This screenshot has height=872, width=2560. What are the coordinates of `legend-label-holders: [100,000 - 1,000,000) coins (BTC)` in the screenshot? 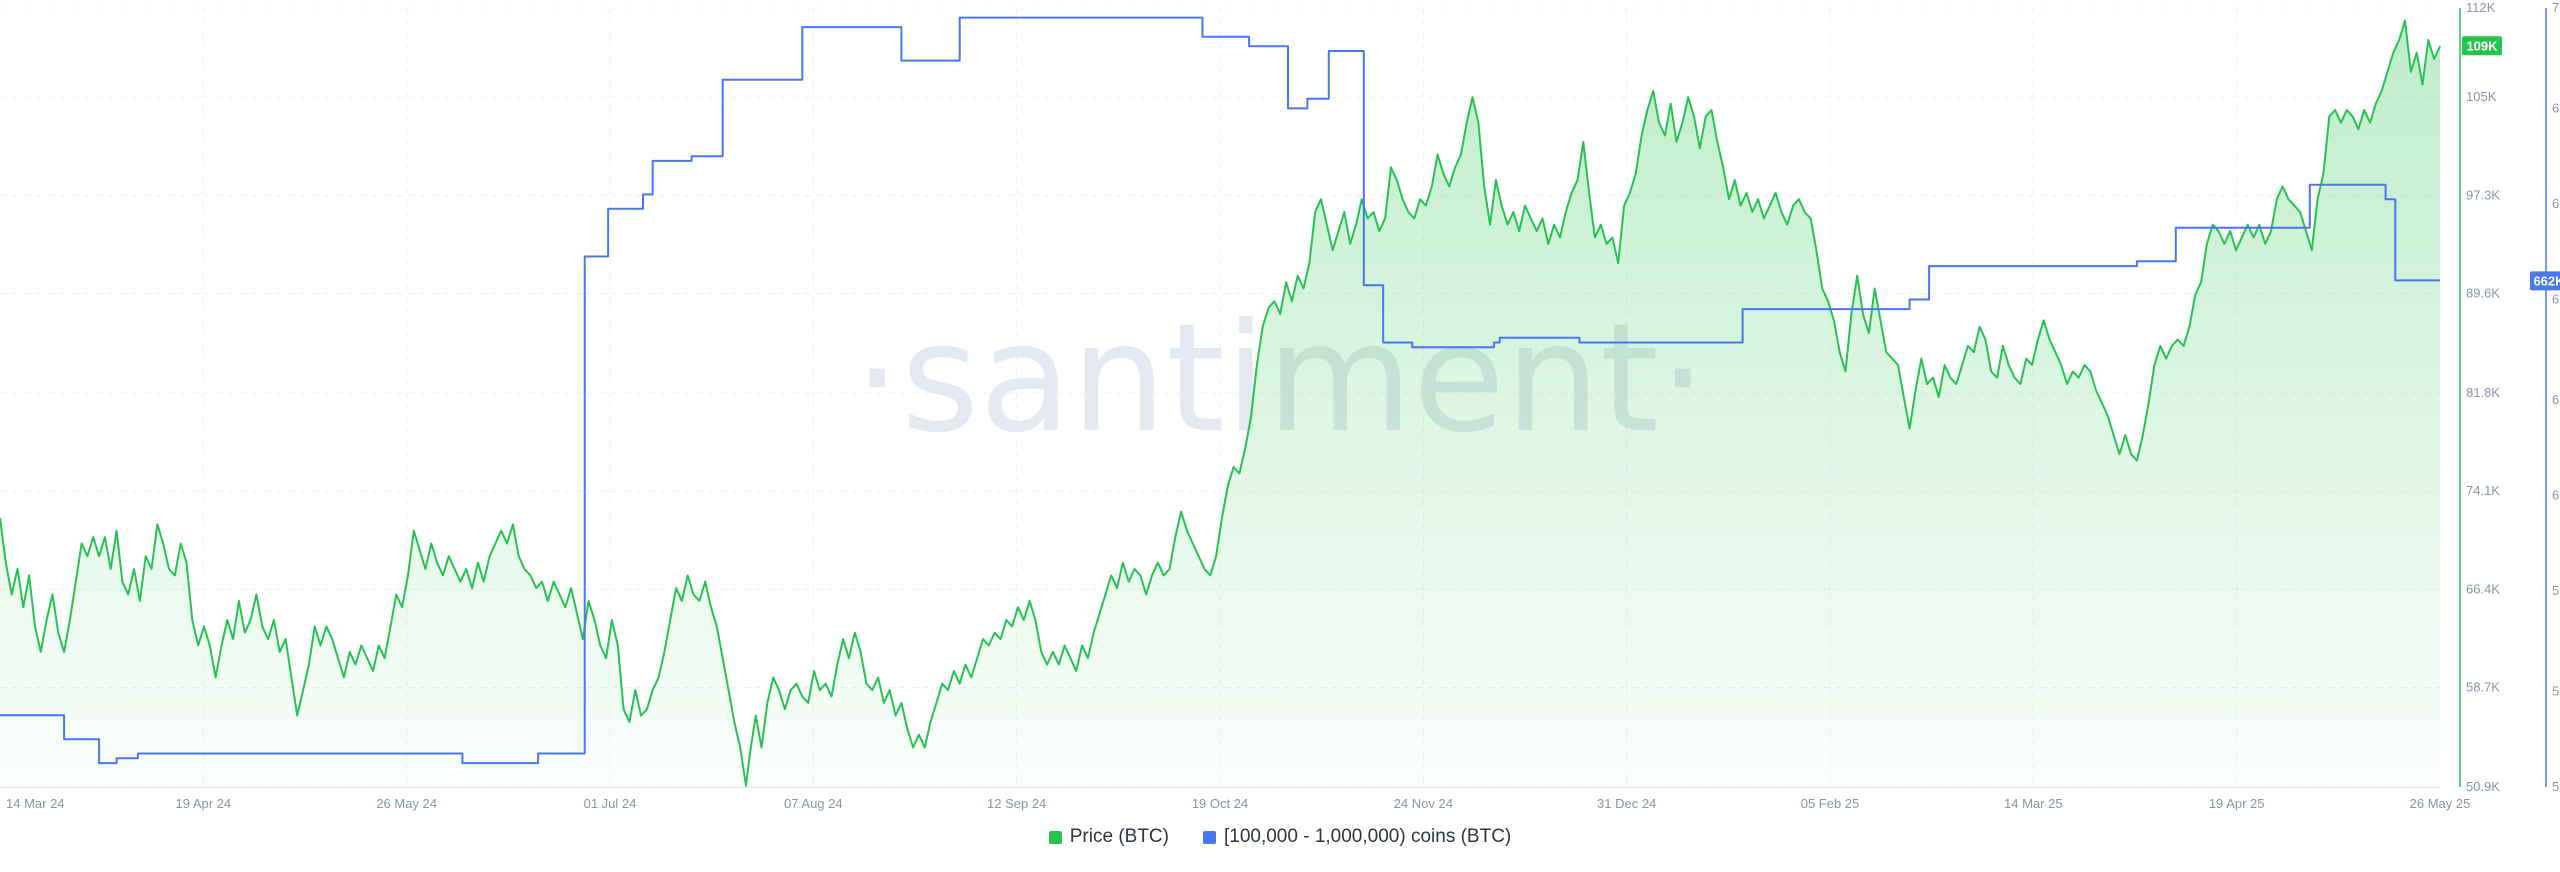 It's located at (1367, 836).